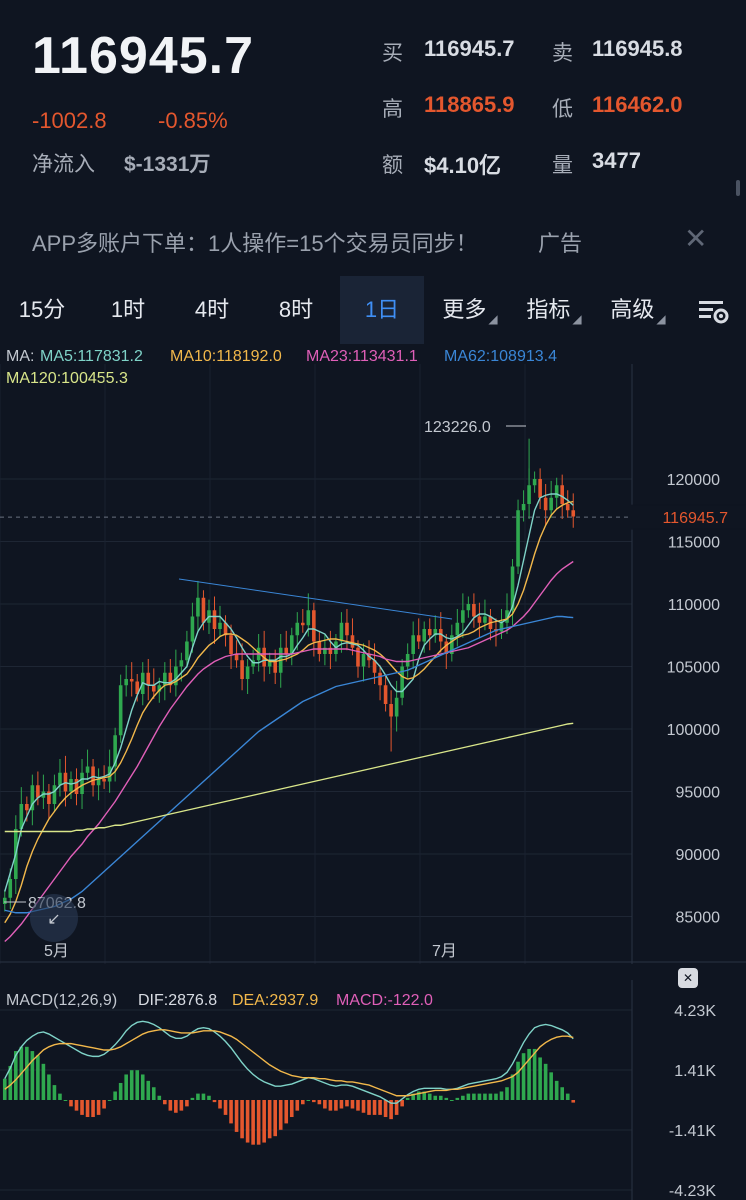 The image size is (746, 1200). What do you see at coordinates (464, 309) in the screenshot?
I see `tab-label: 更多` at bounding box center [464, 309].